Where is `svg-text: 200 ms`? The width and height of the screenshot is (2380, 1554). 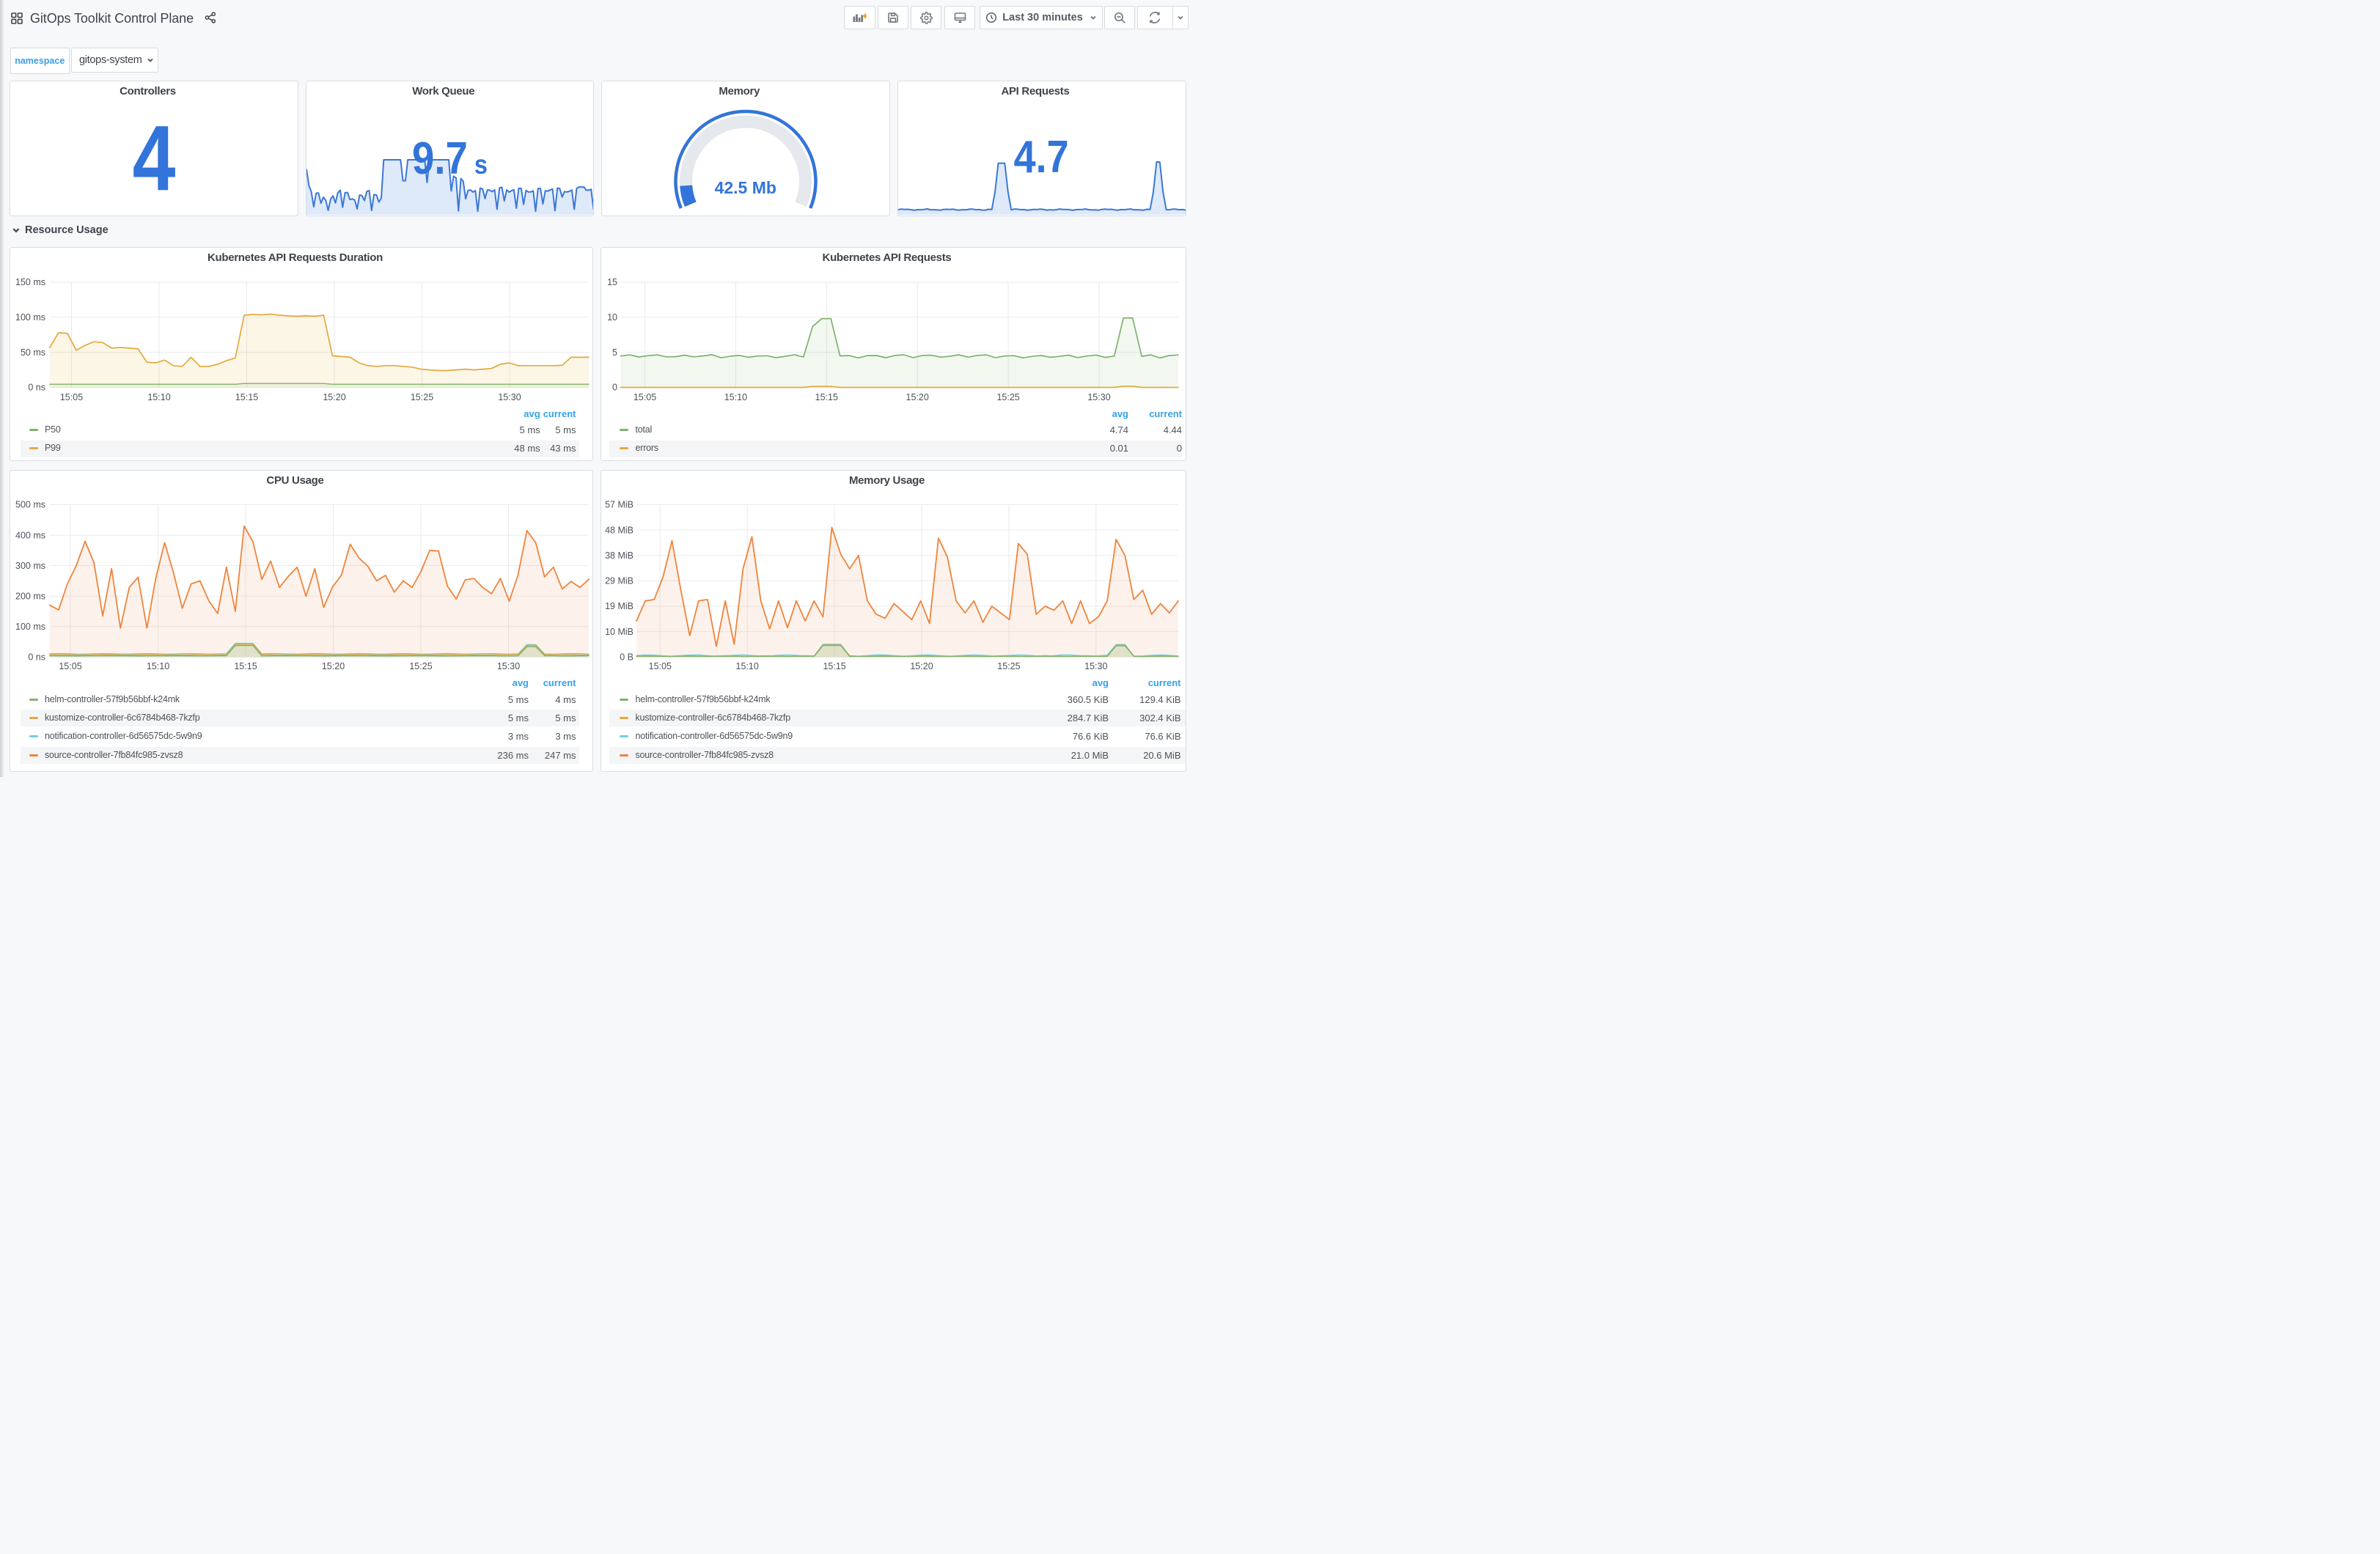 svg-text: 200 ms is located at coordinates (30, 596).